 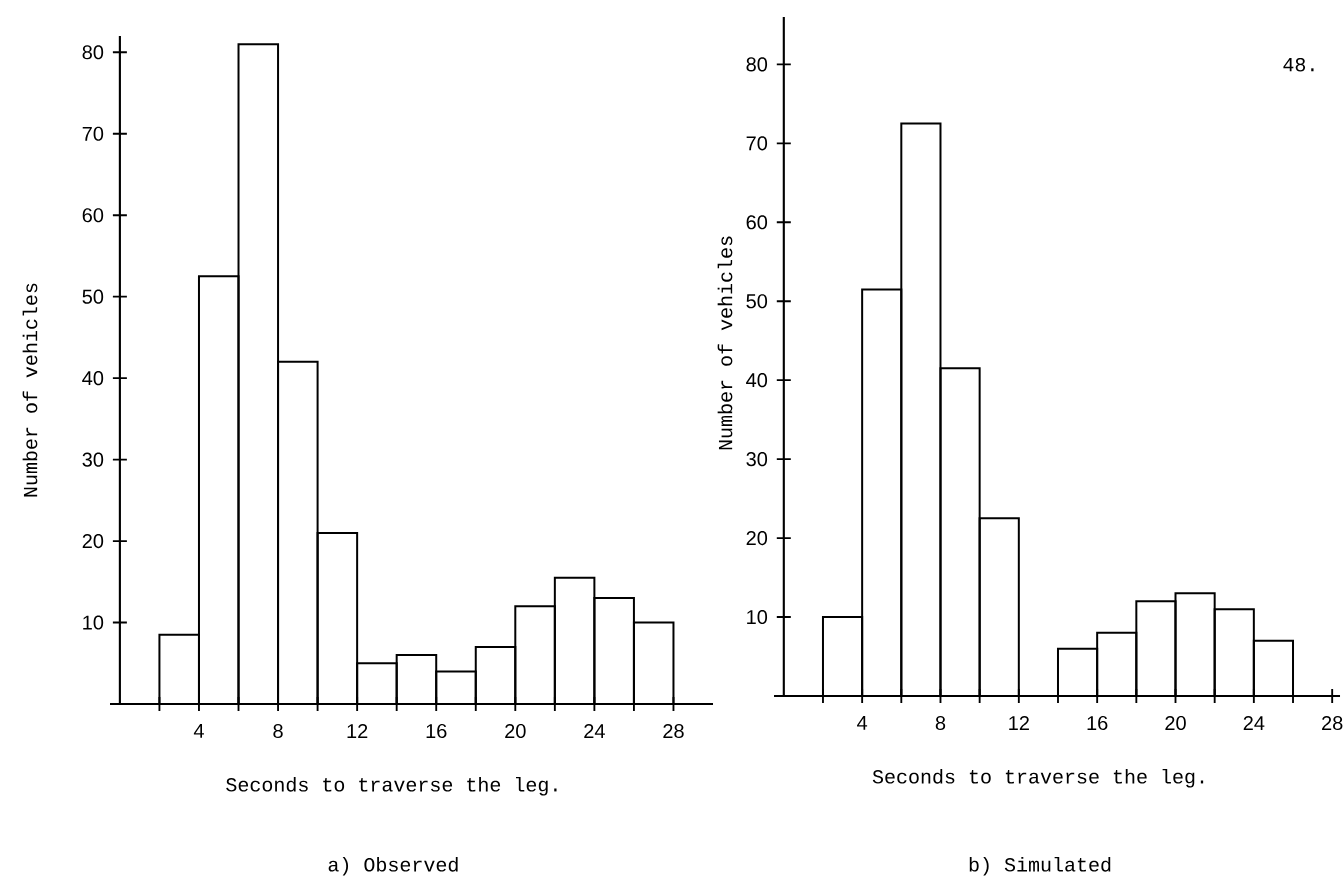 I want to click on text: b) Simulated, so click(x=1040, y=866).